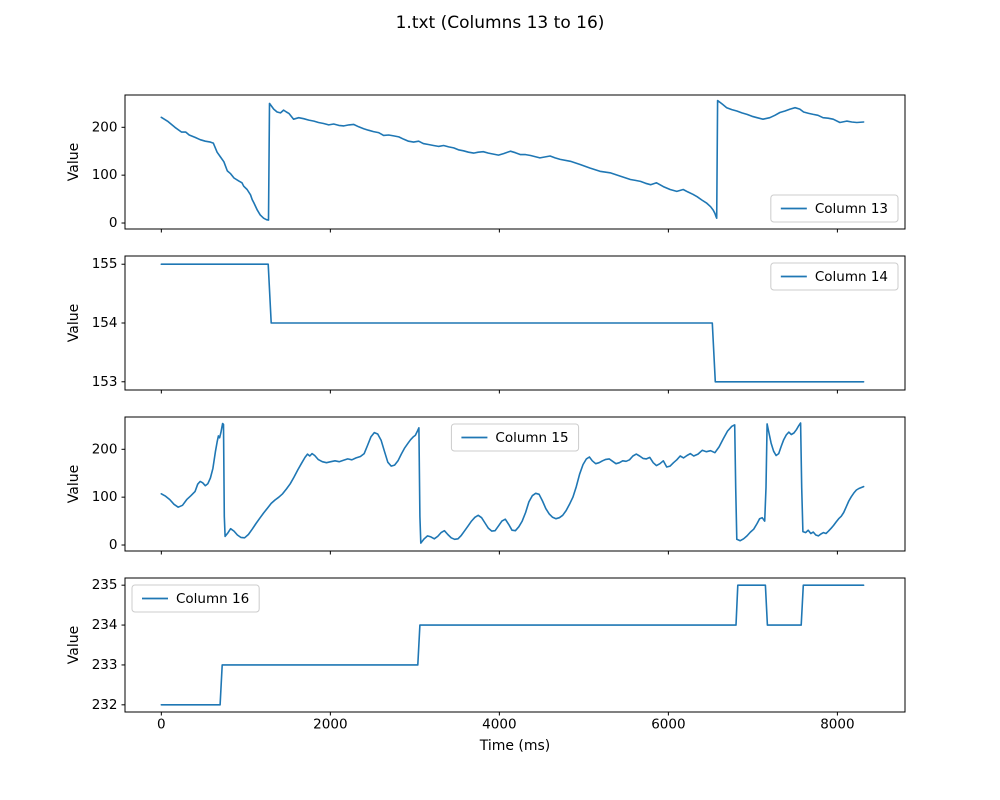 The width and height of the screenshot is (1000, 800). I want to click on column-14-line, so click(512, 323).